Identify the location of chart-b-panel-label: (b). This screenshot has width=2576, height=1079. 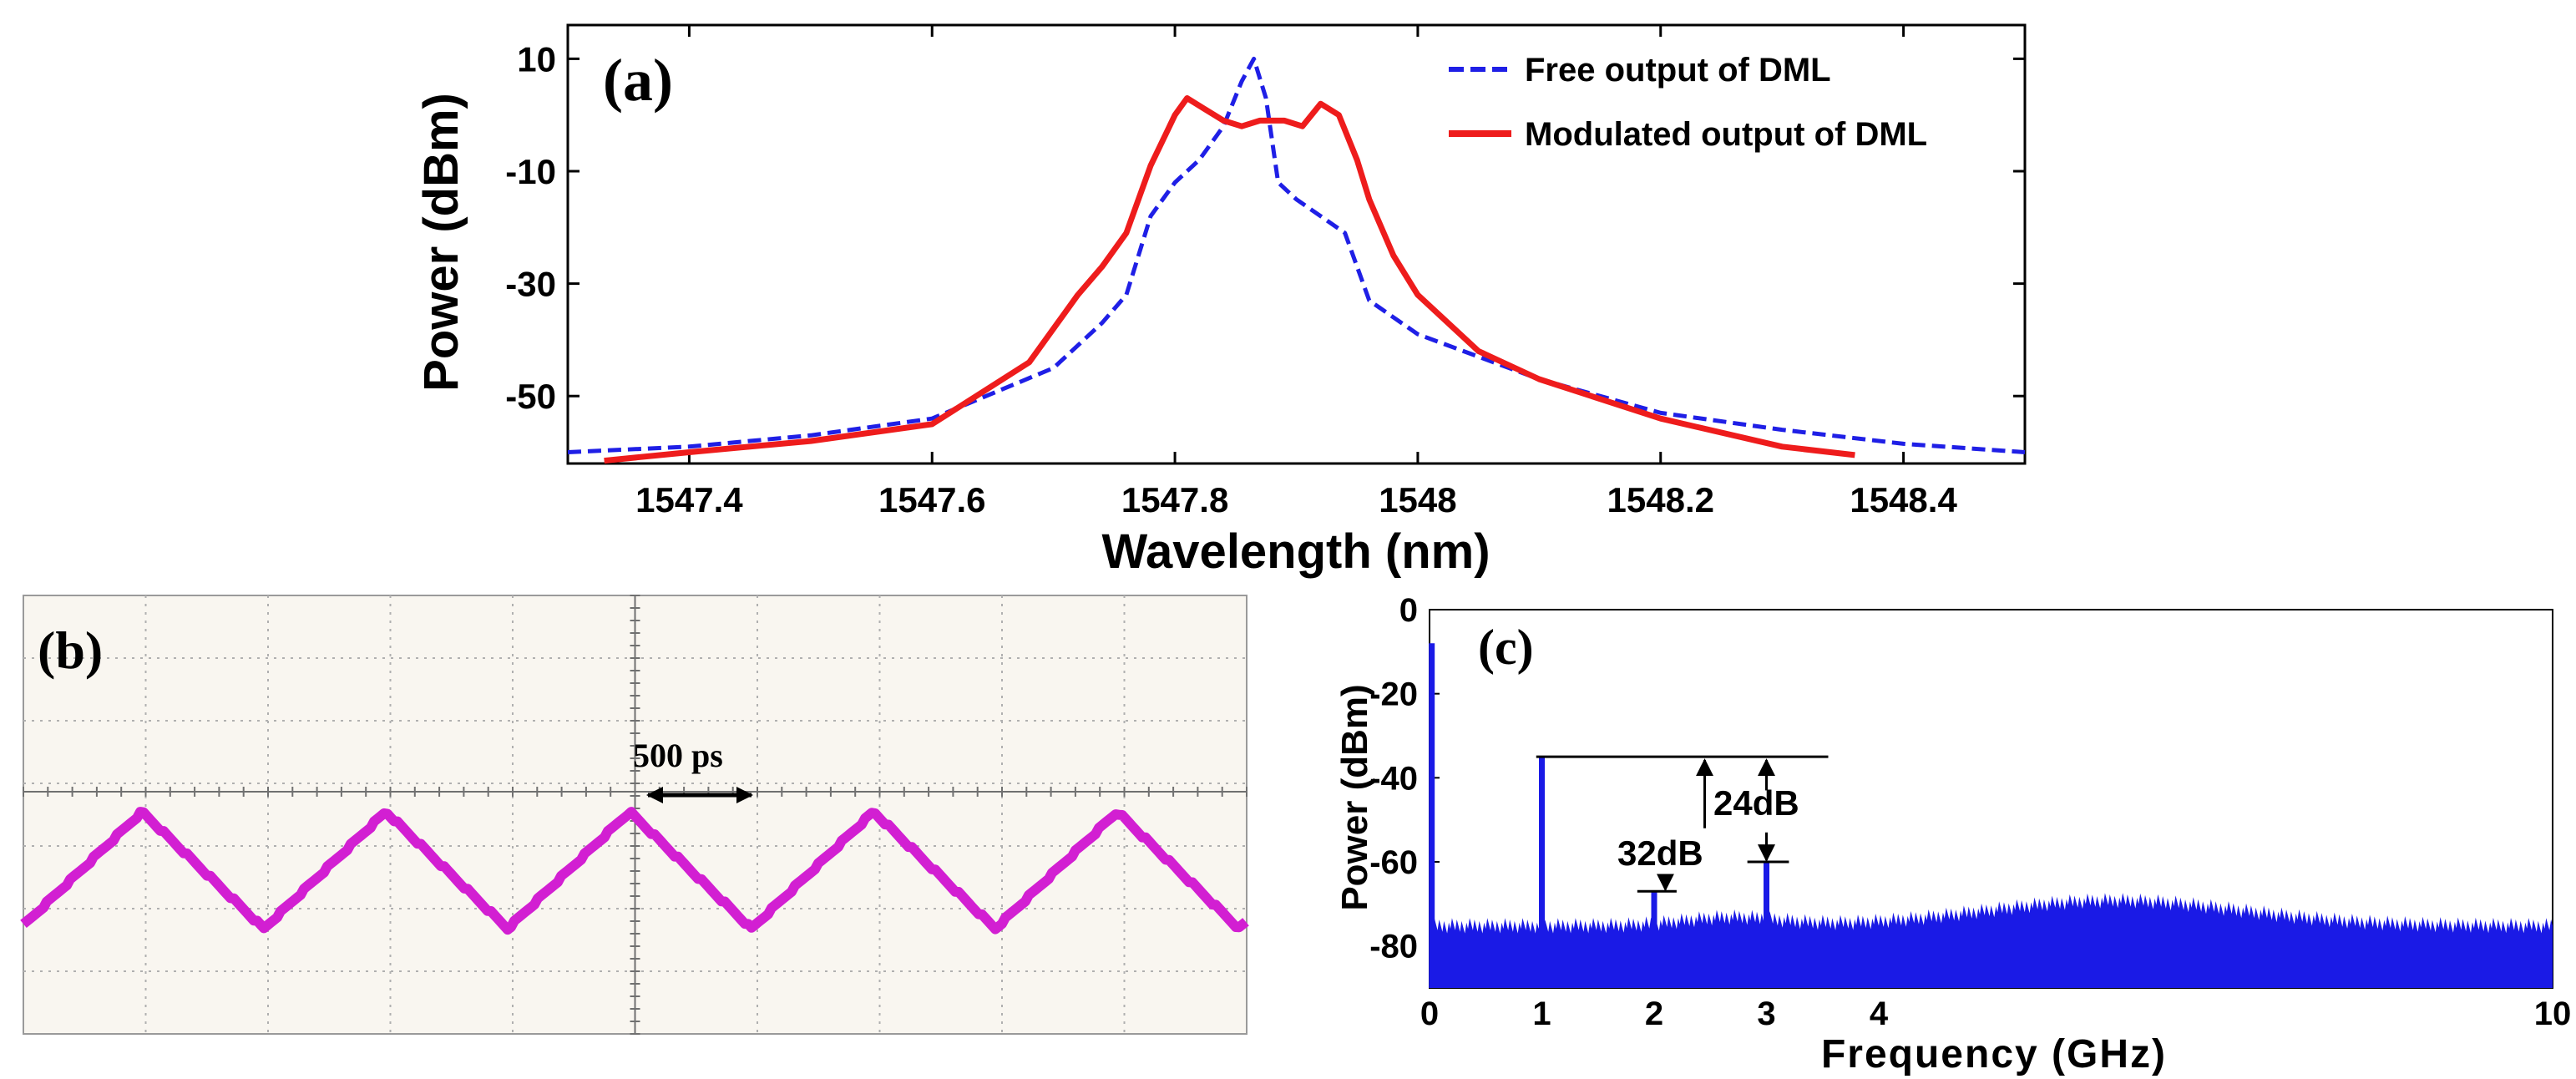
(70, 650).